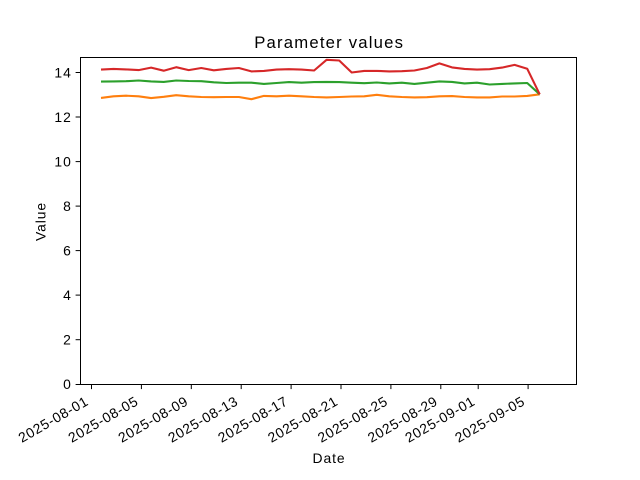  I want to click on svg-text: 14, so click(63, 73).